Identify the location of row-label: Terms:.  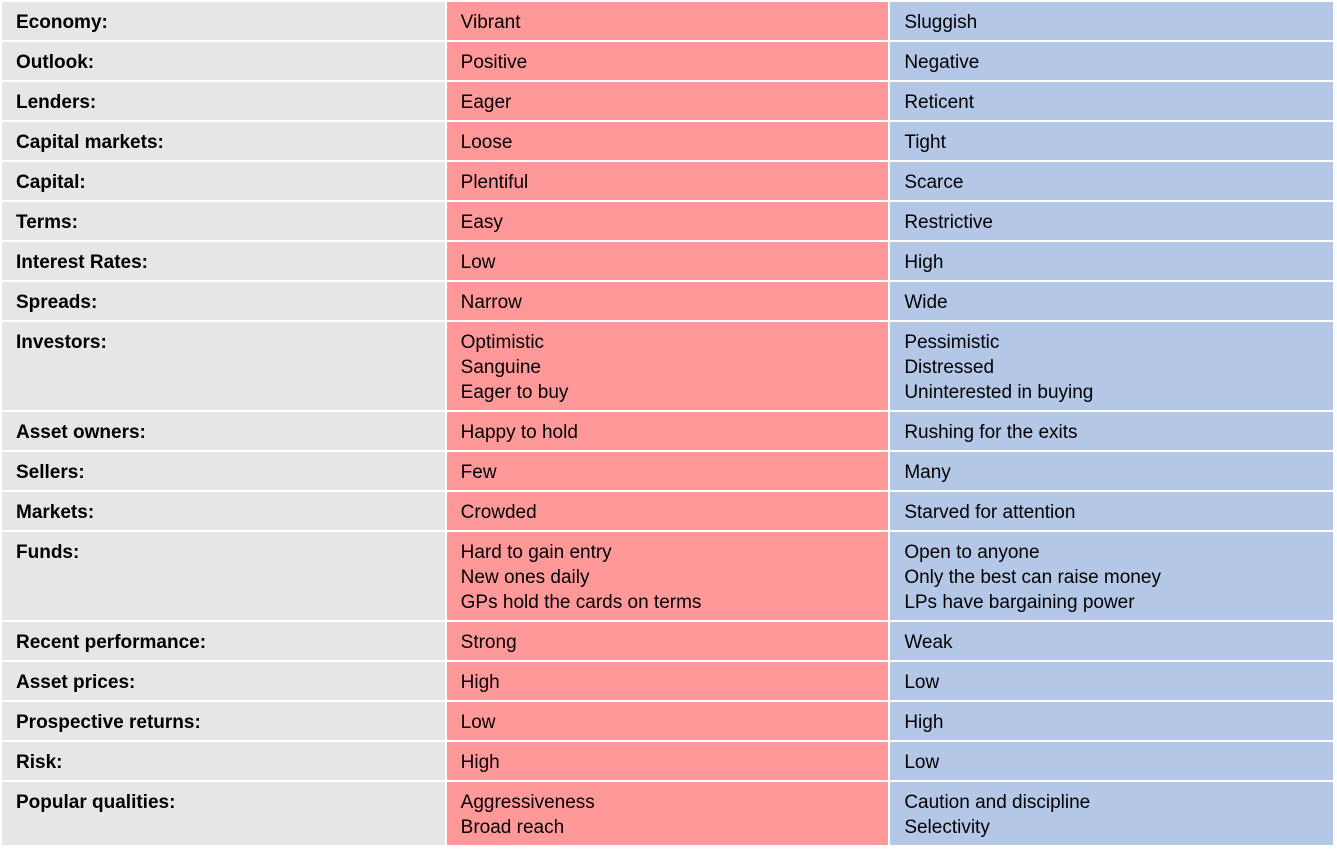
(223, 221).